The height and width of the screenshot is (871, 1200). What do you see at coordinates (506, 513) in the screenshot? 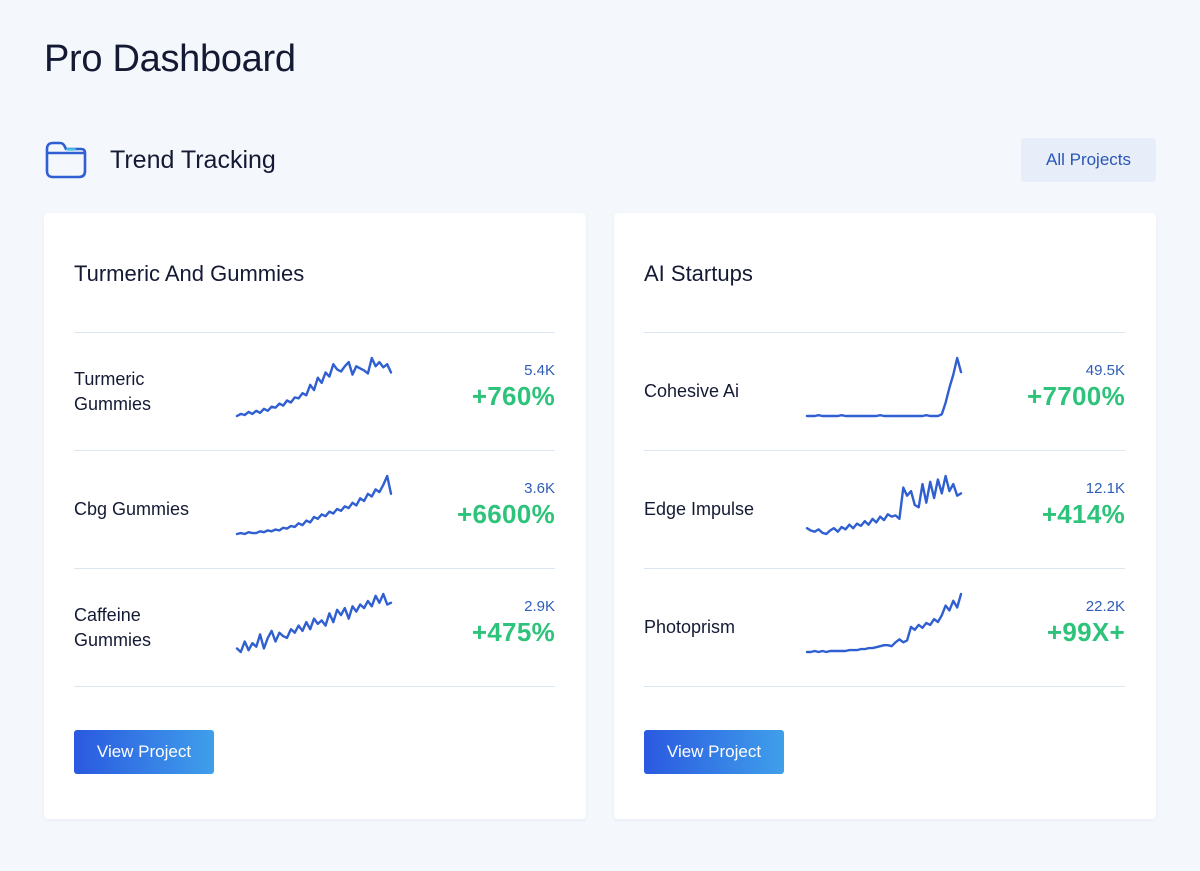
I see `growth-percent: +6600%` at bounding box center [506, 513].